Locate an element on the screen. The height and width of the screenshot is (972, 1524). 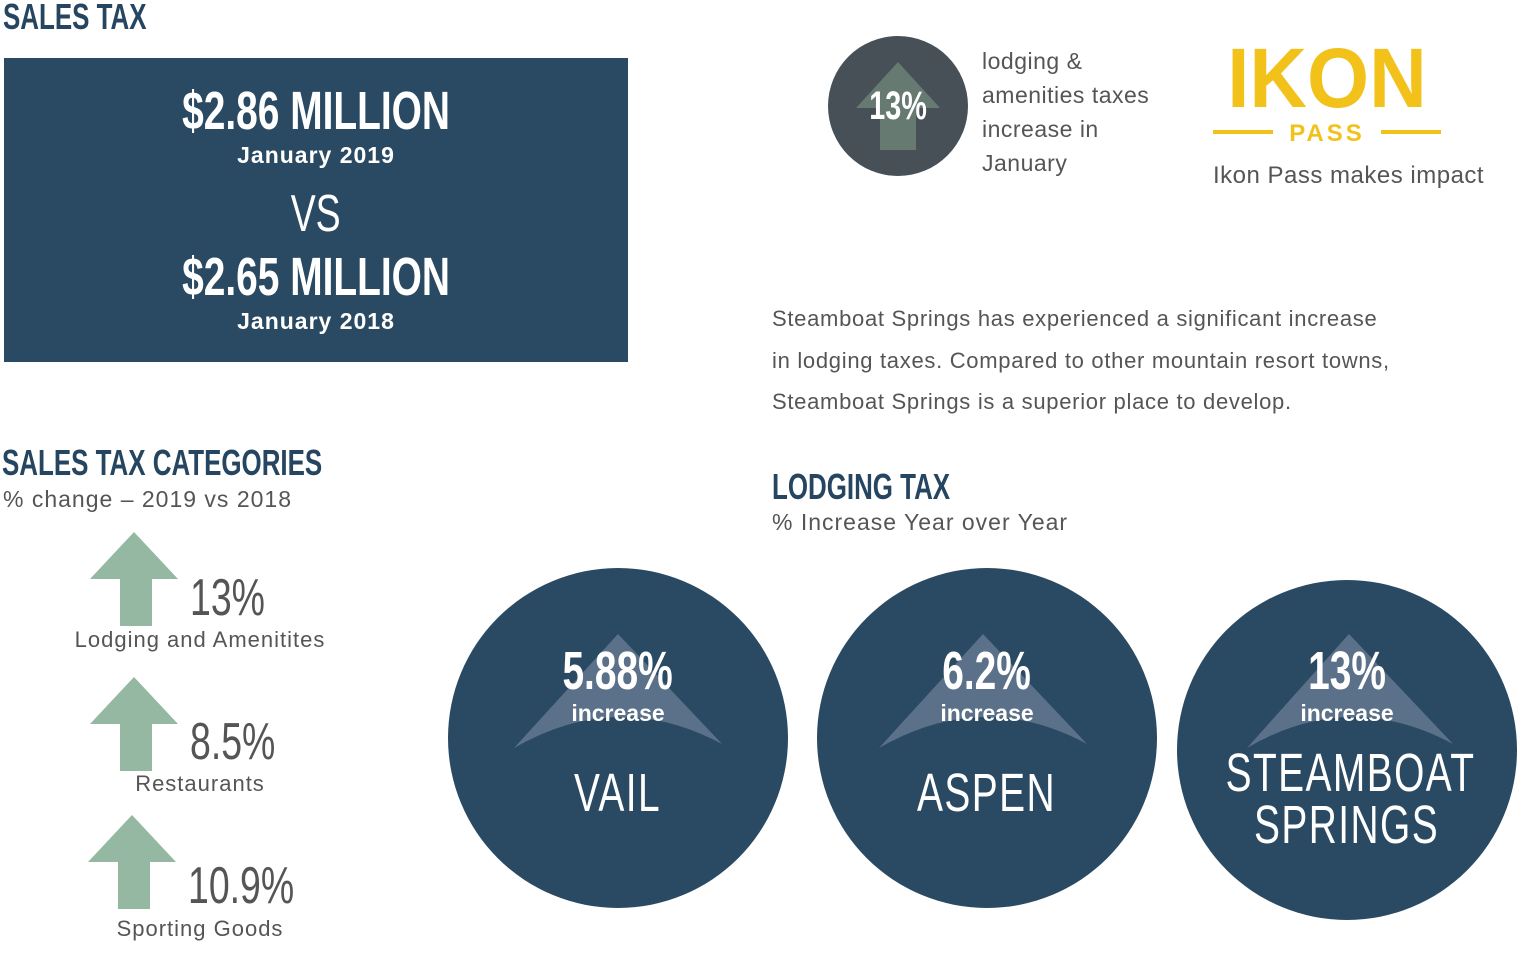
category-label: Sporting Goods is located at coordinates (200, 928).